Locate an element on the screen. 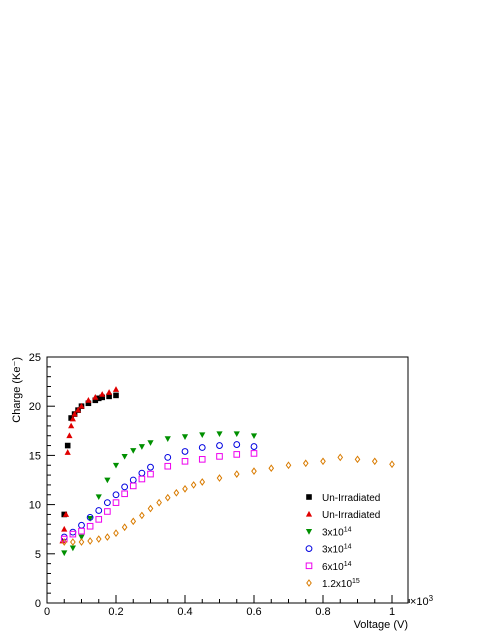  x-axis-multiplier-exp: 3 is located at coordinates (431, 598).